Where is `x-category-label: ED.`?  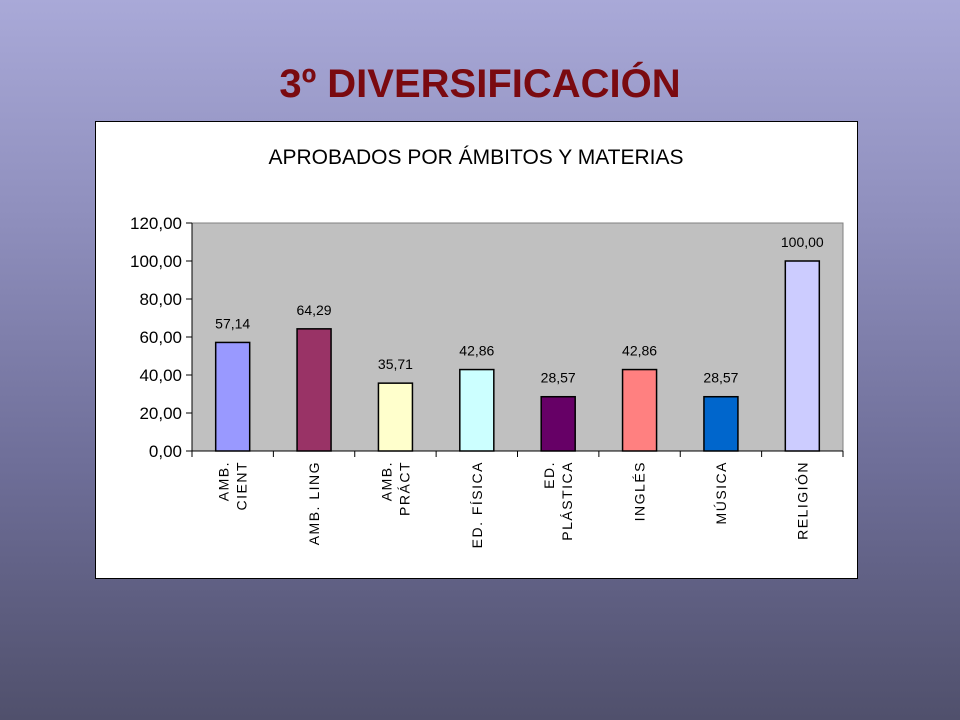 x-category-label: ED. is located at coordinates (549, 475).